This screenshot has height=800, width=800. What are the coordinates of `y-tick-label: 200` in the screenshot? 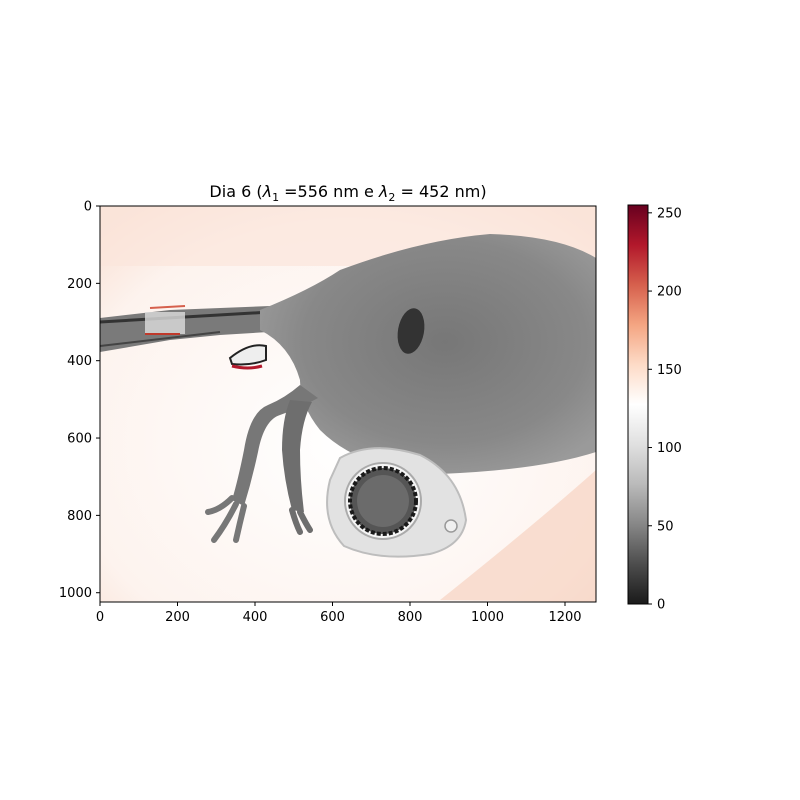 It's located at (79, 284).